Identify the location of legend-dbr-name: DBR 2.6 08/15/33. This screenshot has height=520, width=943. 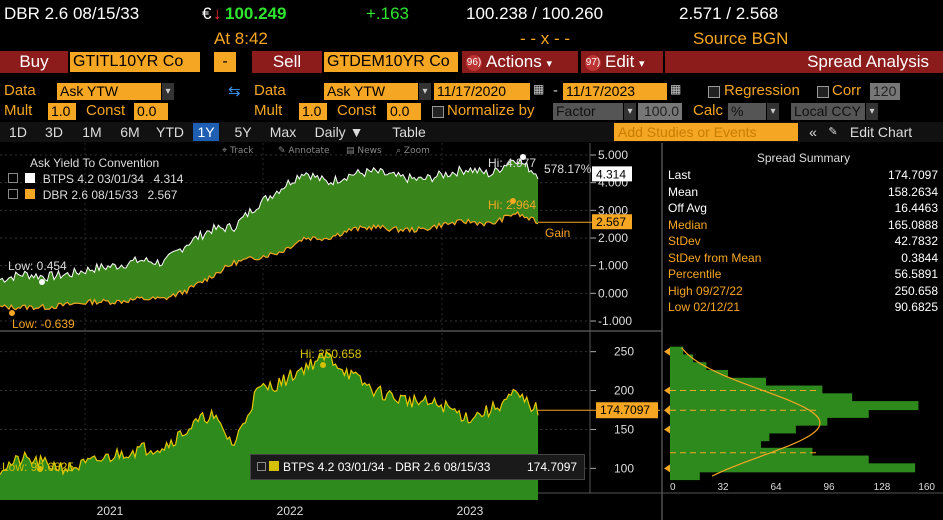
(90, 195).